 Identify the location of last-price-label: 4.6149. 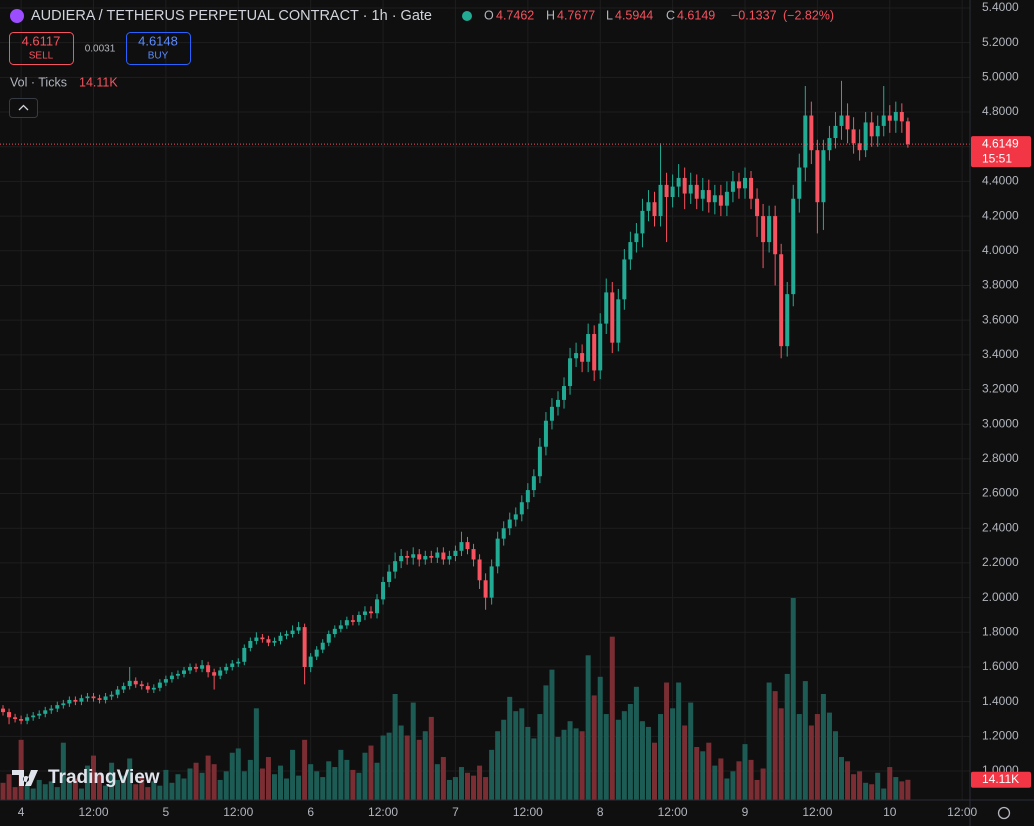
(1000, 143).